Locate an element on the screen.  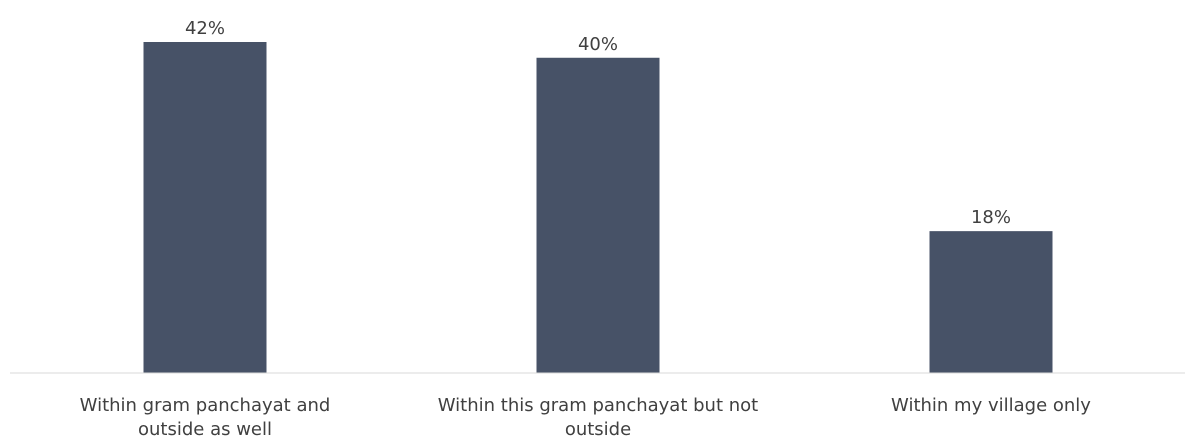
category-label-3: Within my village only is located at coordinates (991, 405).